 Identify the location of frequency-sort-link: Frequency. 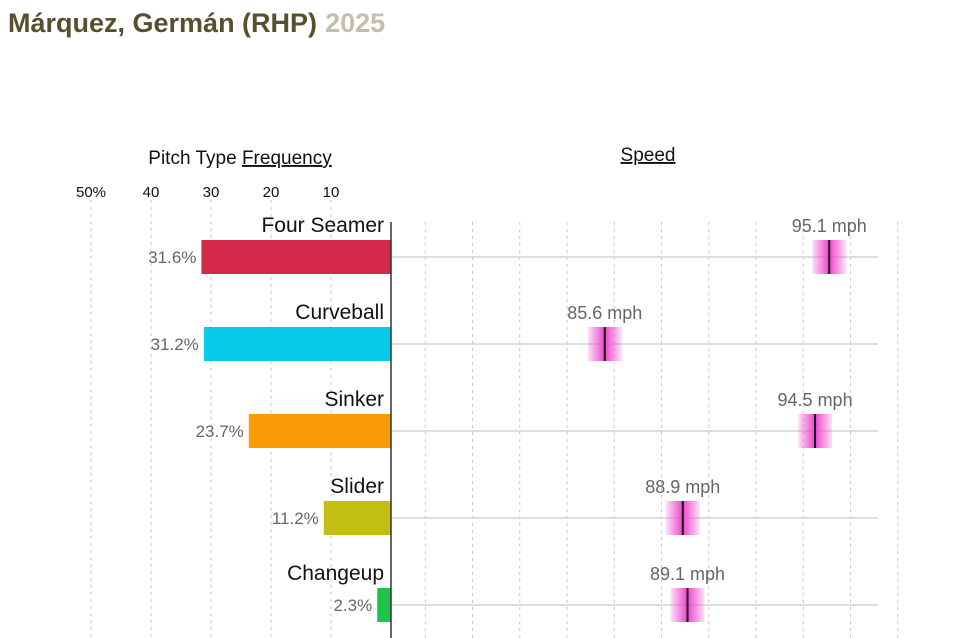
(287, 158).